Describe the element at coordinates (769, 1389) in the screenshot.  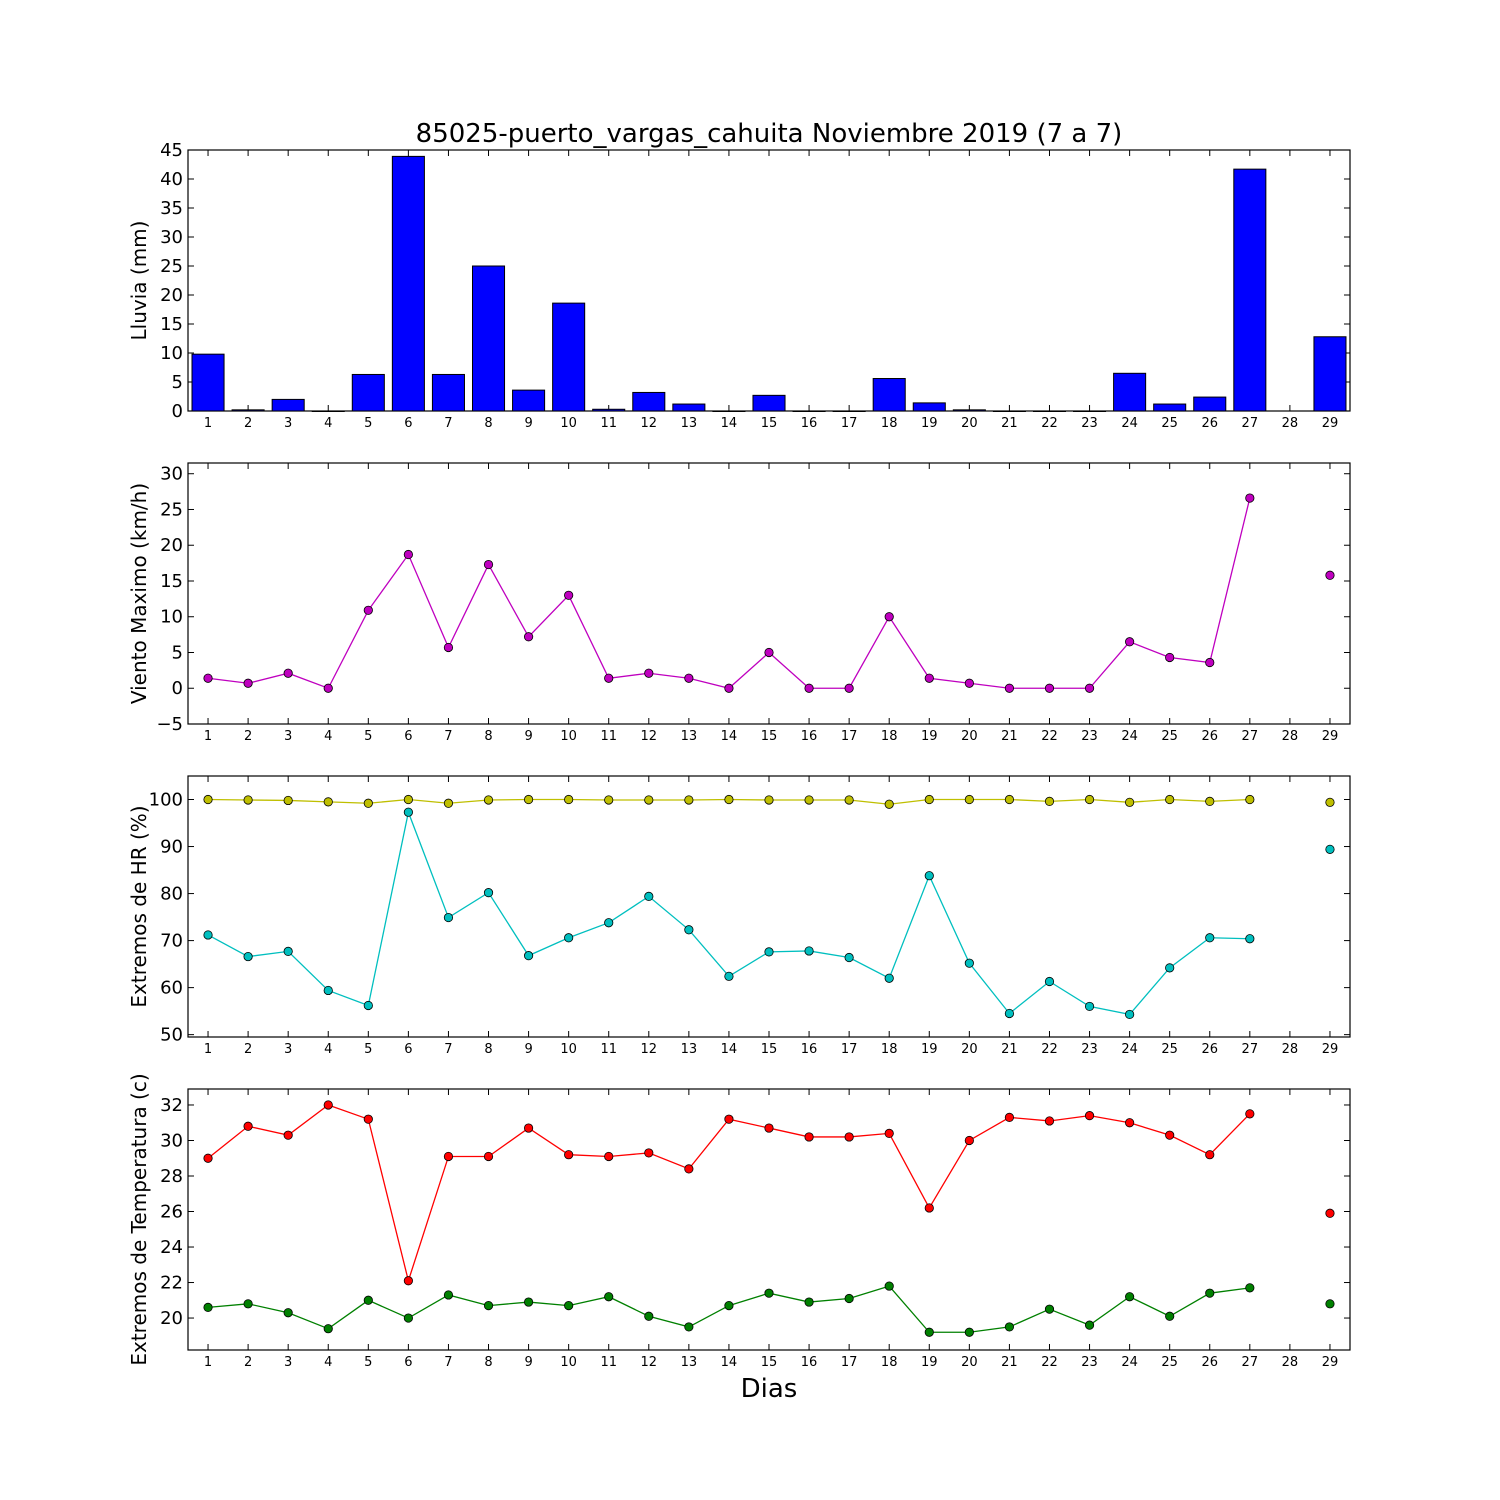
I see `x-axis-label: Dias` at that location.